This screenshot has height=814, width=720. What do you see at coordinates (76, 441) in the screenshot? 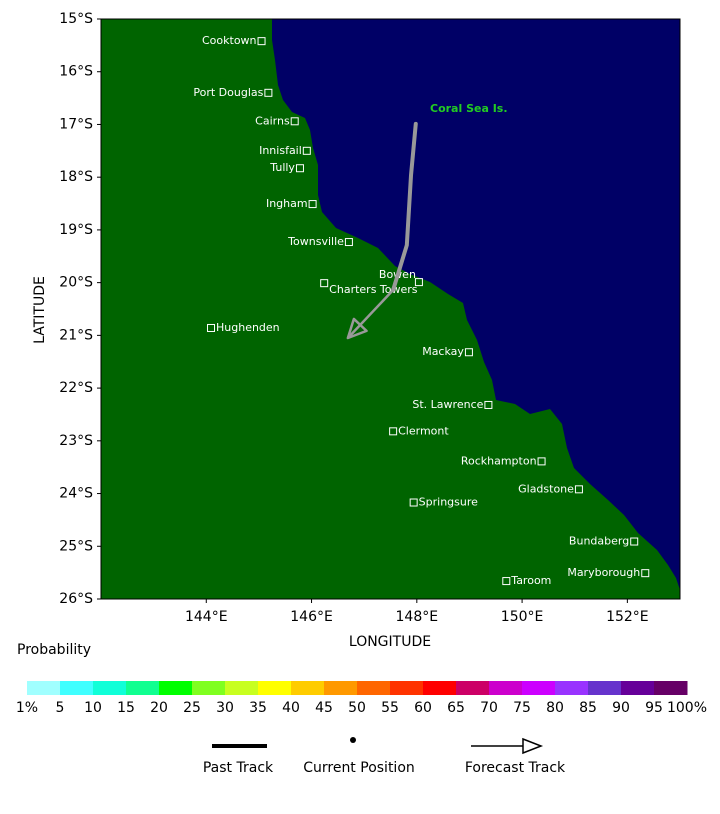
I see `y-tick-label: 23°S` at bounding box center [76, 441].